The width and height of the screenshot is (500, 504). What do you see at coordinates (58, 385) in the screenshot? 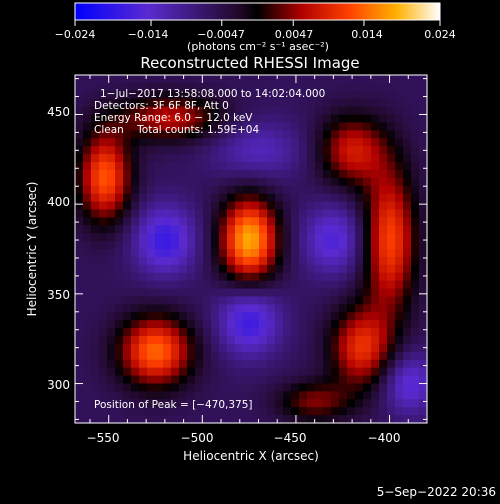
I see `y-tick-label-0: 300` at bounding box center [58, 385].